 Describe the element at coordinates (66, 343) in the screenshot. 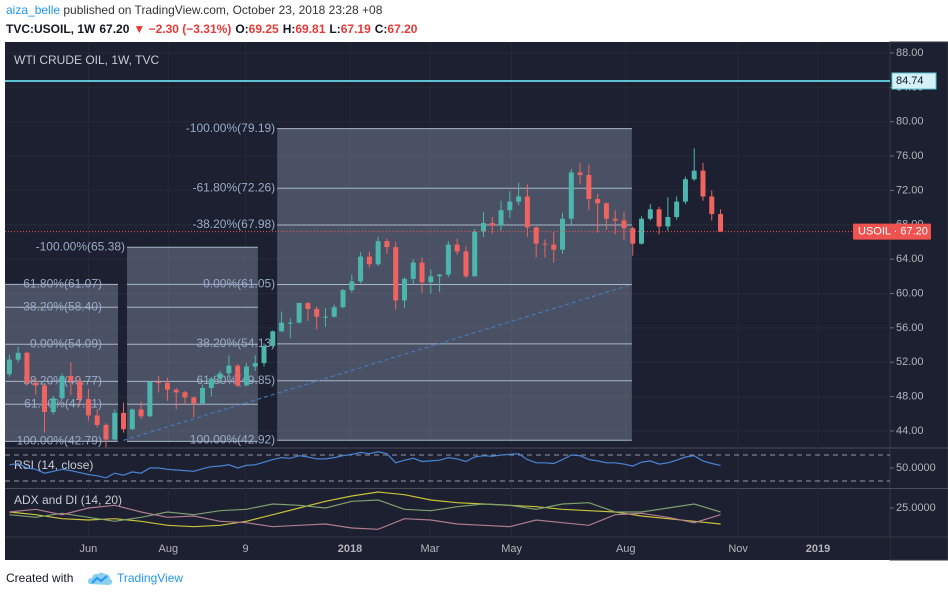

I see `fib-label: 0.00%(54.09)` at that location.